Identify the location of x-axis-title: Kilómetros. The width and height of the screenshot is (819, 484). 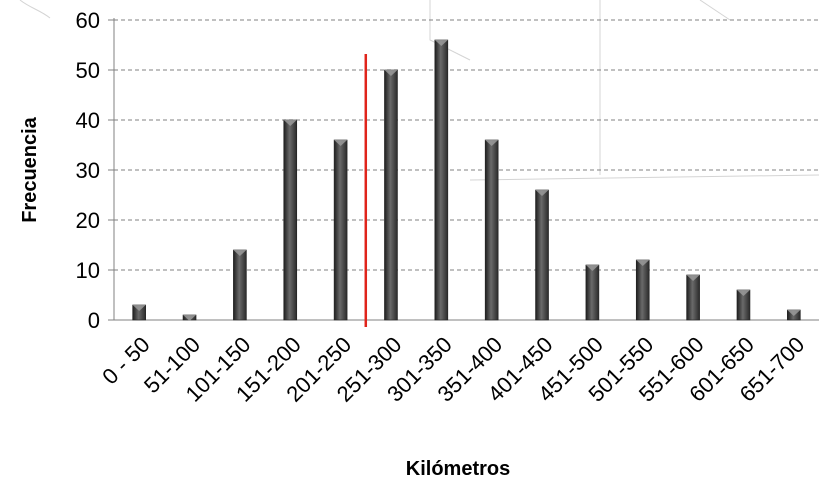
(458, 469).